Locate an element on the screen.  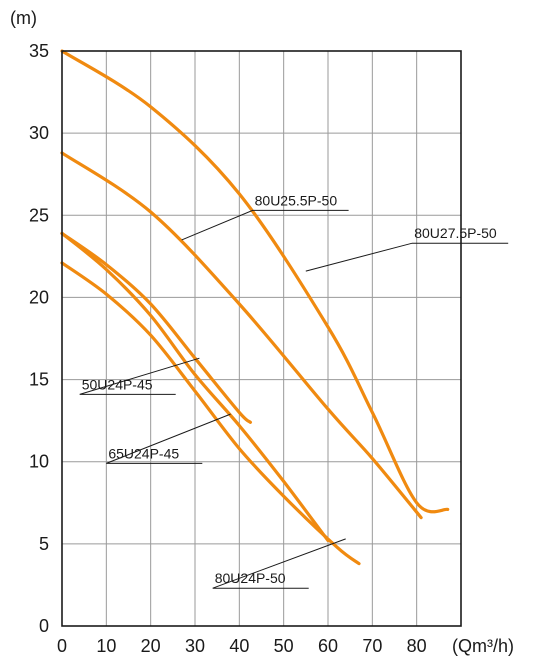
y-tick-label: 0 is located at coordinates (44, 626).